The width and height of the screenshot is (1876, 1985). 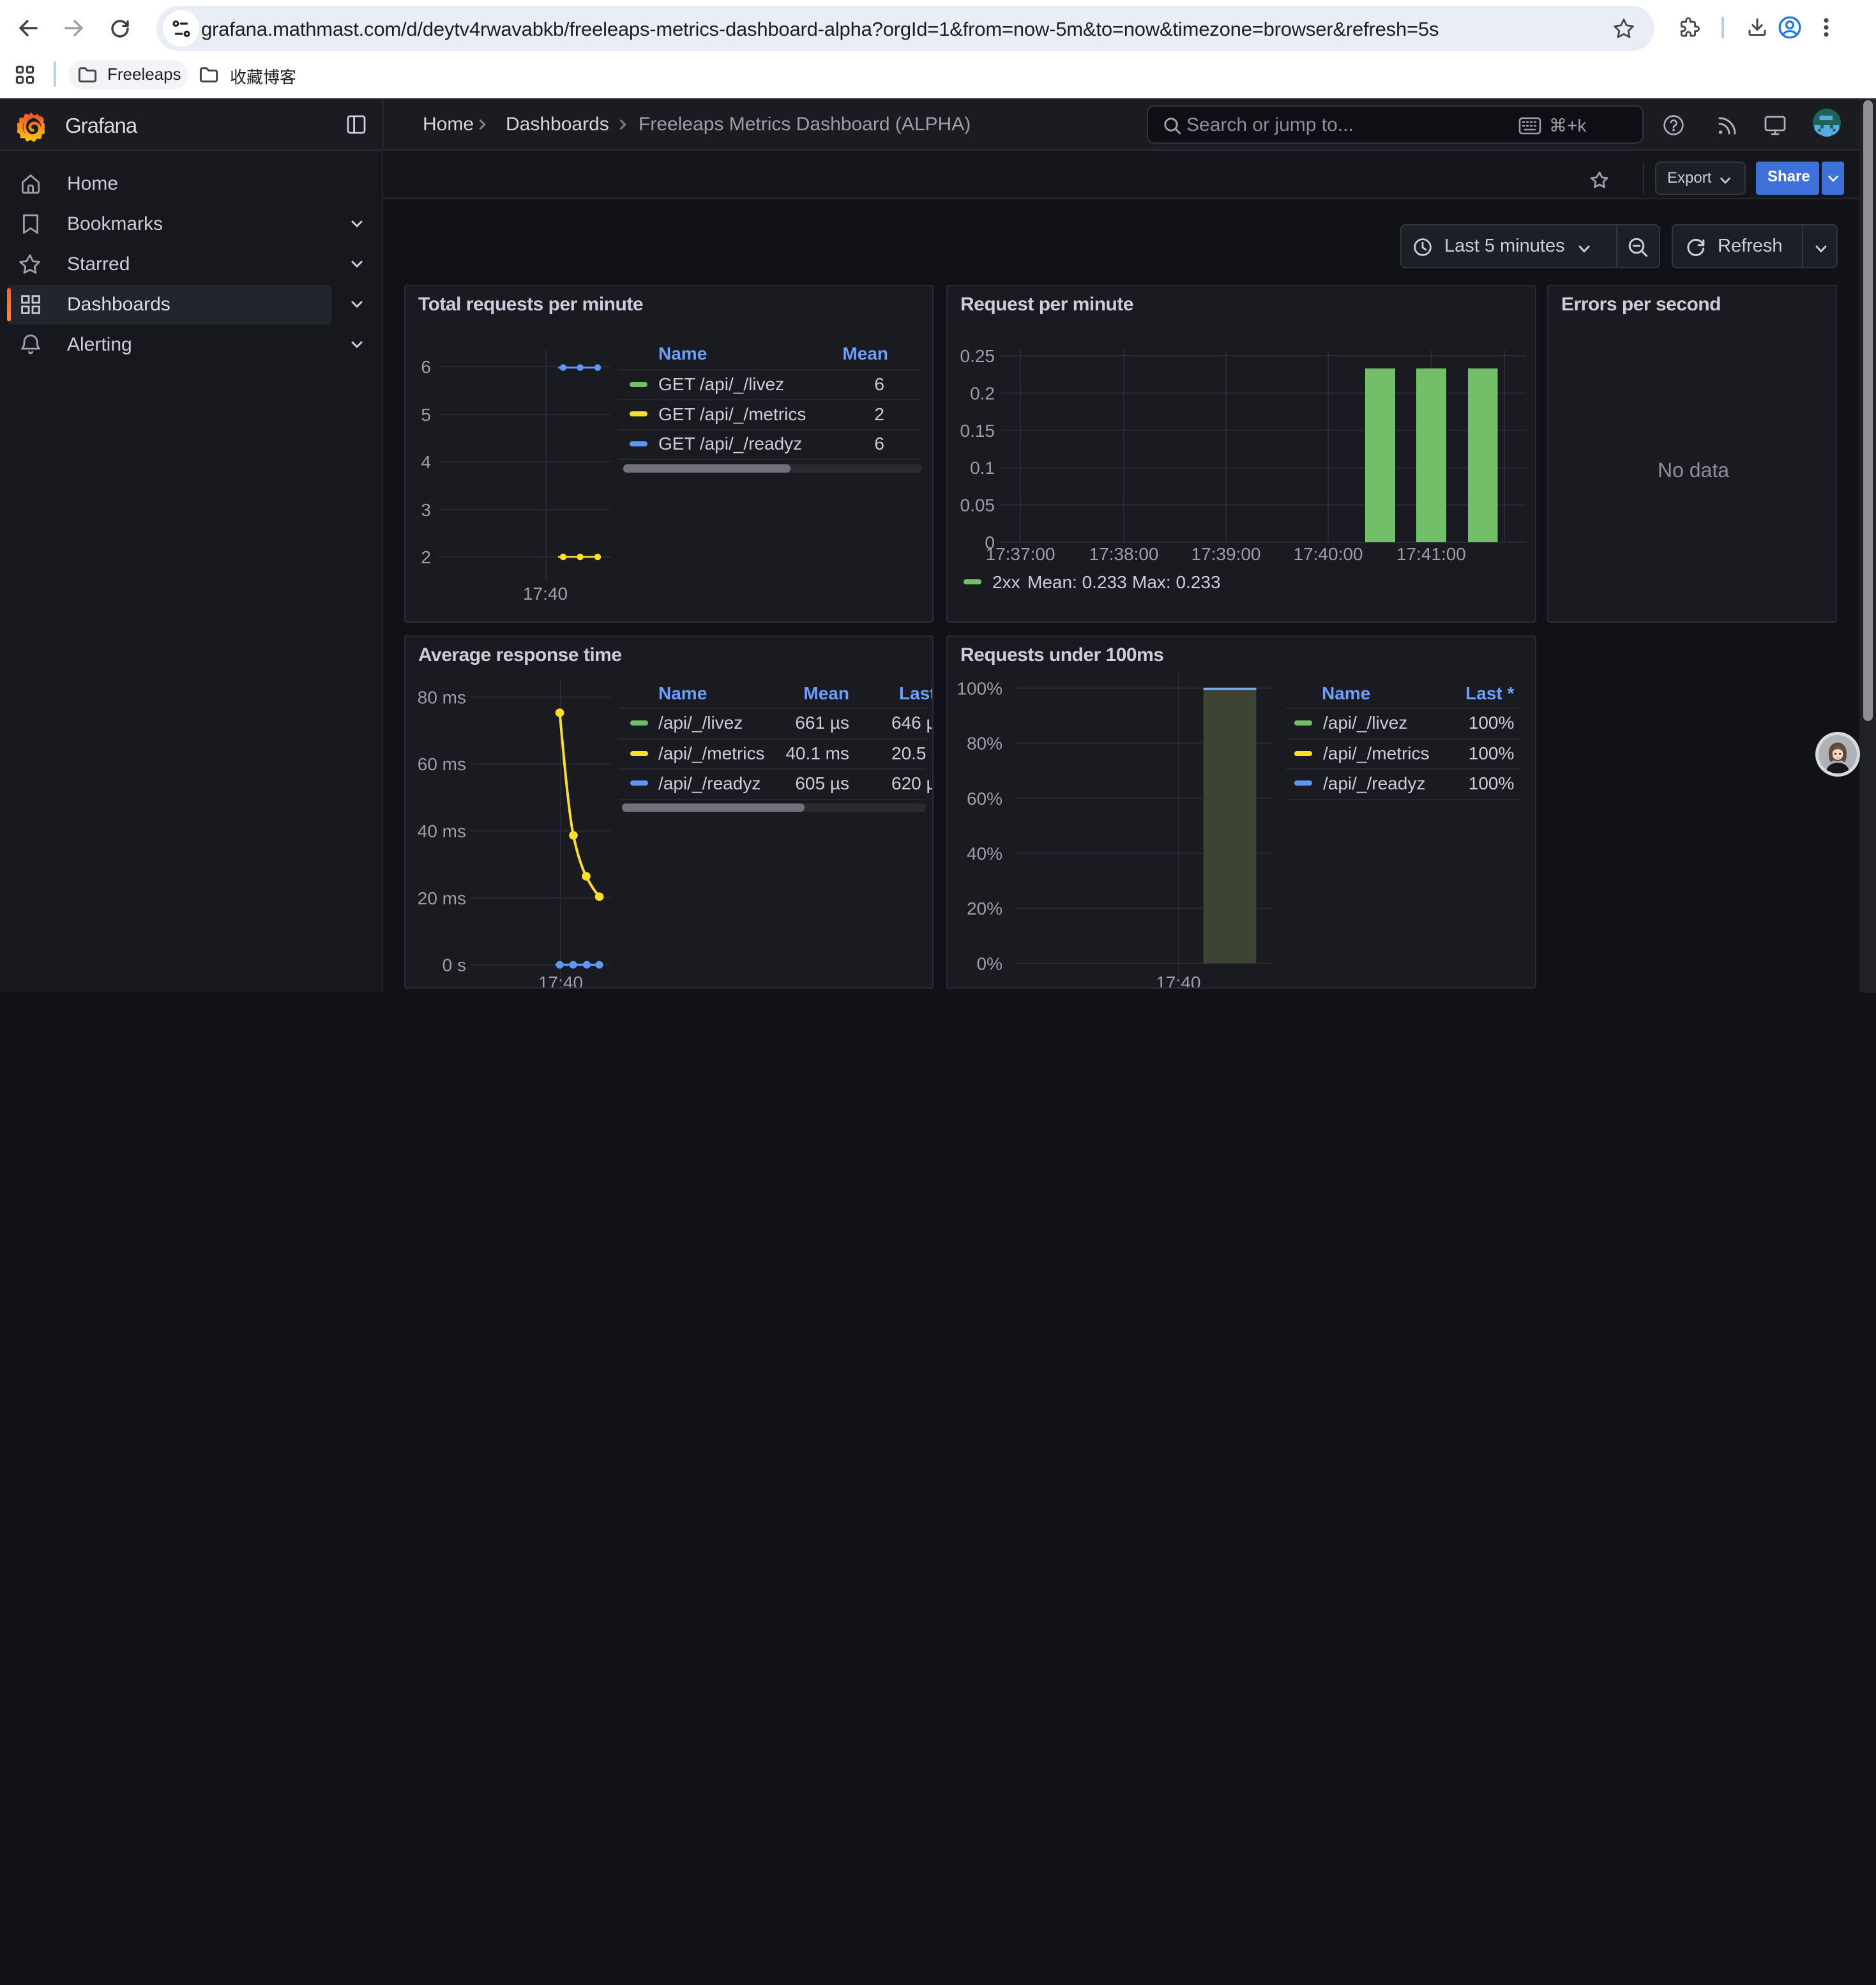 I want to click on svg-text: 4, so click(x=426, y=462).